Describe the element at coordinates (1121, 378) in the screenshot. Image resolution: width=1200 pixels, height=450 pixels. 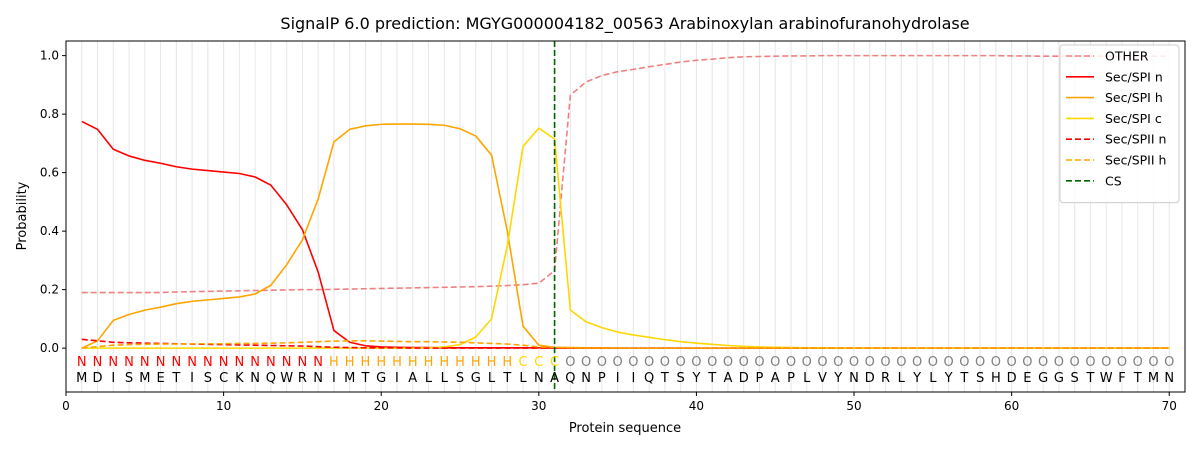
I see `residue-label: F` at that location.